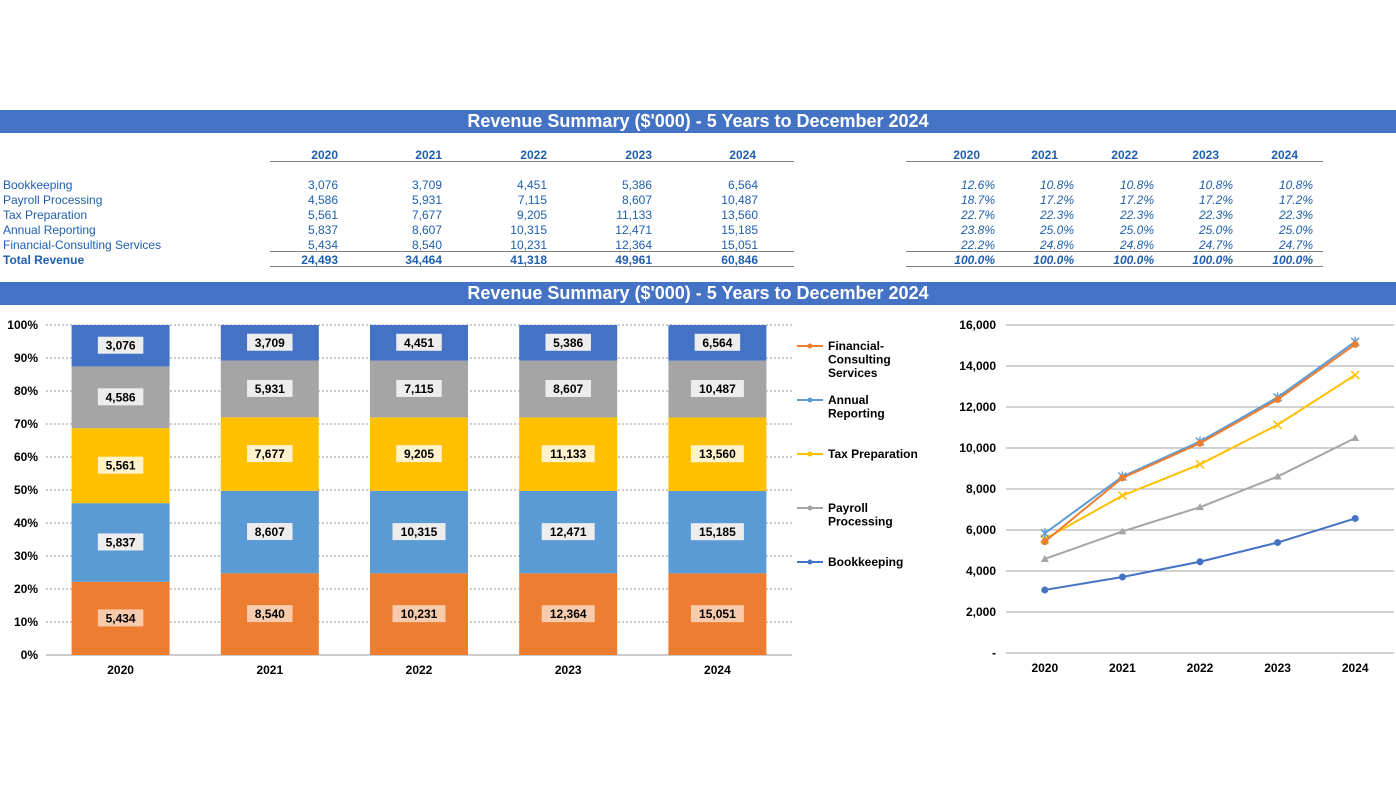  What do you see at coordinates (848, 508) in the screenshot?
I see `legend-label: Payroll` at bounding box center [848, 508].